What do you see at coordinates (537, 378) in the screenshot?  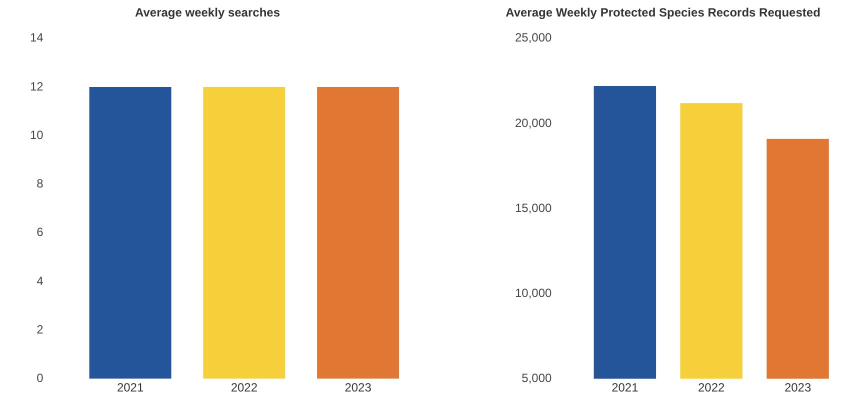 I see `y-tick-label: 5,000` at bounding box center [537, 378].